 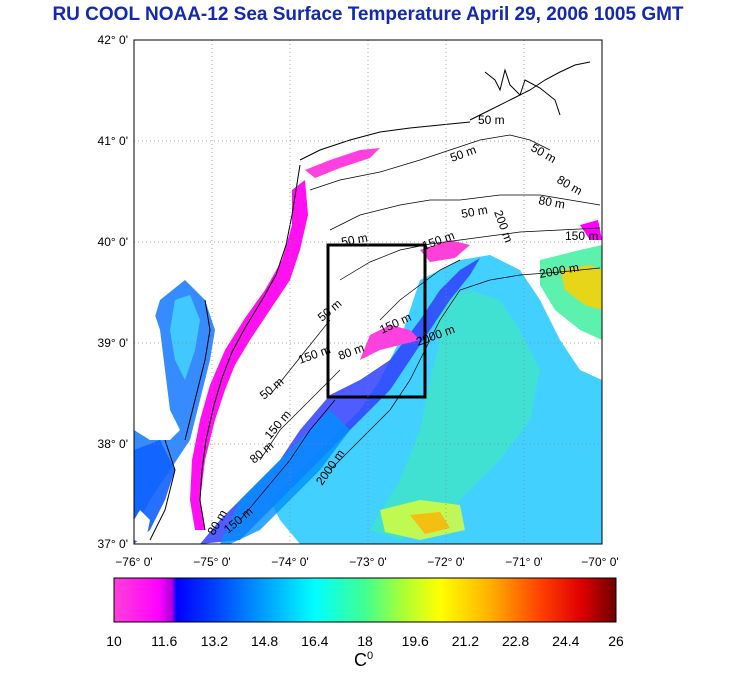 I want to click on coast-nj, so click(x=250, y=347).